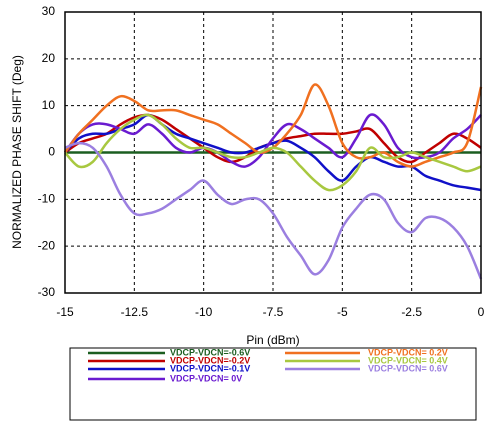 The width and height of the screenshot is (487, 423). What do you see at coordinates (272, 340) in the screenshot?
I see `x-axis-label: Pin (dBm)` at bounding box center [272, 340].